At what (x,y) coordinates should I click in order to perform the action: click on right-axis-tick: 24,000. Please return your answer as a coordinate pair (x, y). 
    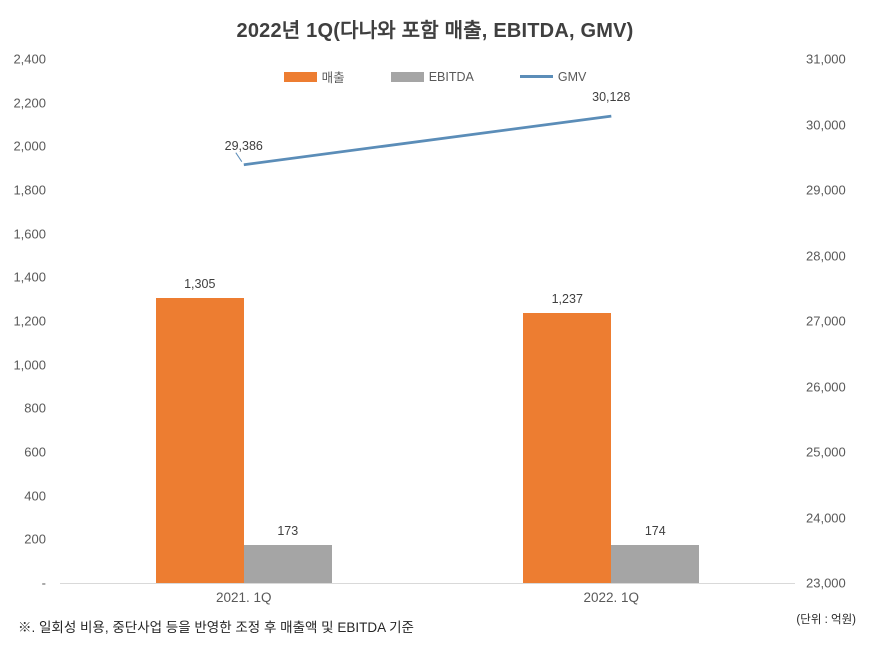
    Looking at the image, I should click on (826, 517).